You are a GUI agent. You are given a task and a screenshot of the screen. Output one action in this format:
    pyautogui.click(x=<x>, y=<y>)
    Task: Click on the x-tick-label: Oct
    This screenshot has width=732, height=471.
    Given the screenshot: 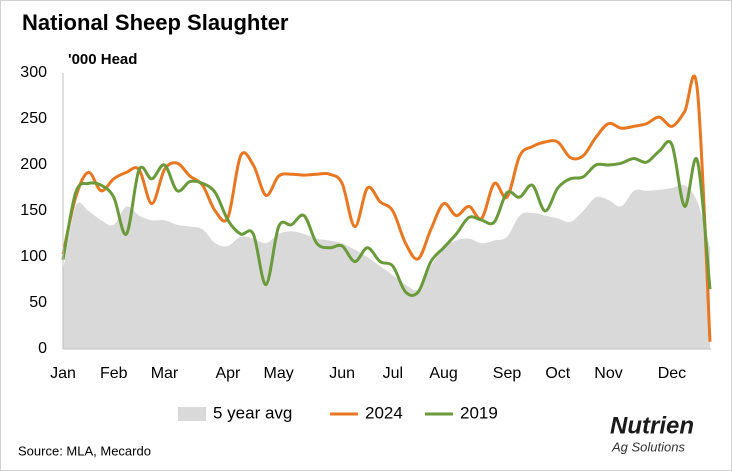 What is the action you would take?
    pyautogui.click(x=557, y=373)
    